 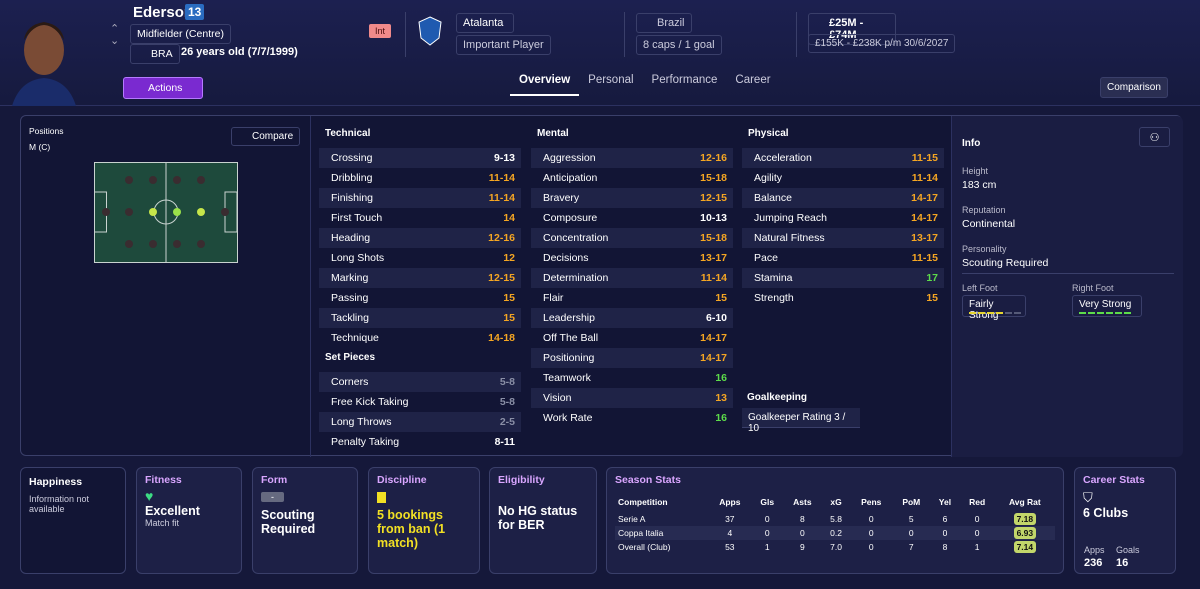 What do you see at coordinates (730, 502) in the screenshot?
I see `column-header: Apps` at bounding box center [730, 502].